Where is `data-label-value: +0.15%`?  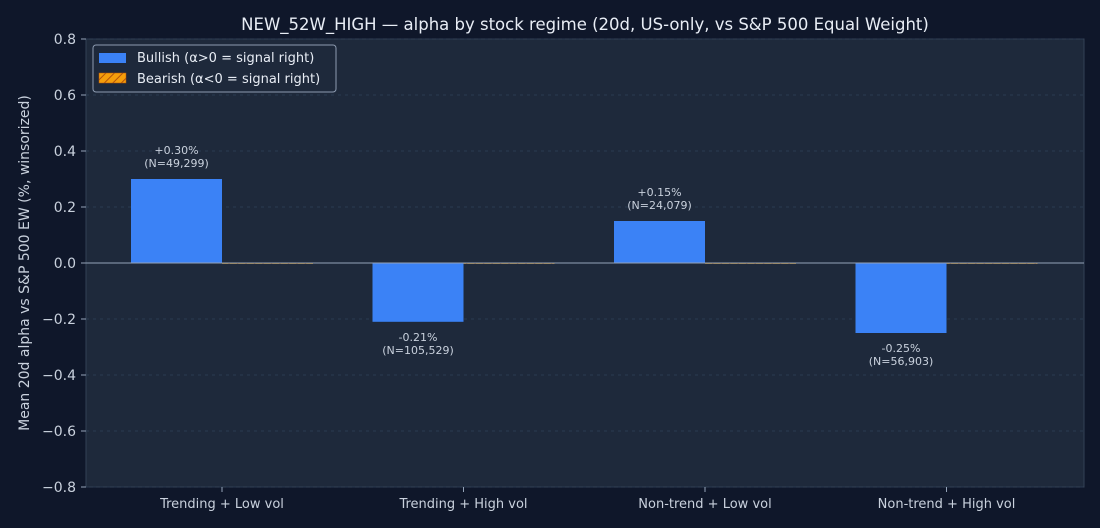 data-label-value: +0.15% is located at coordinates (659, 192).